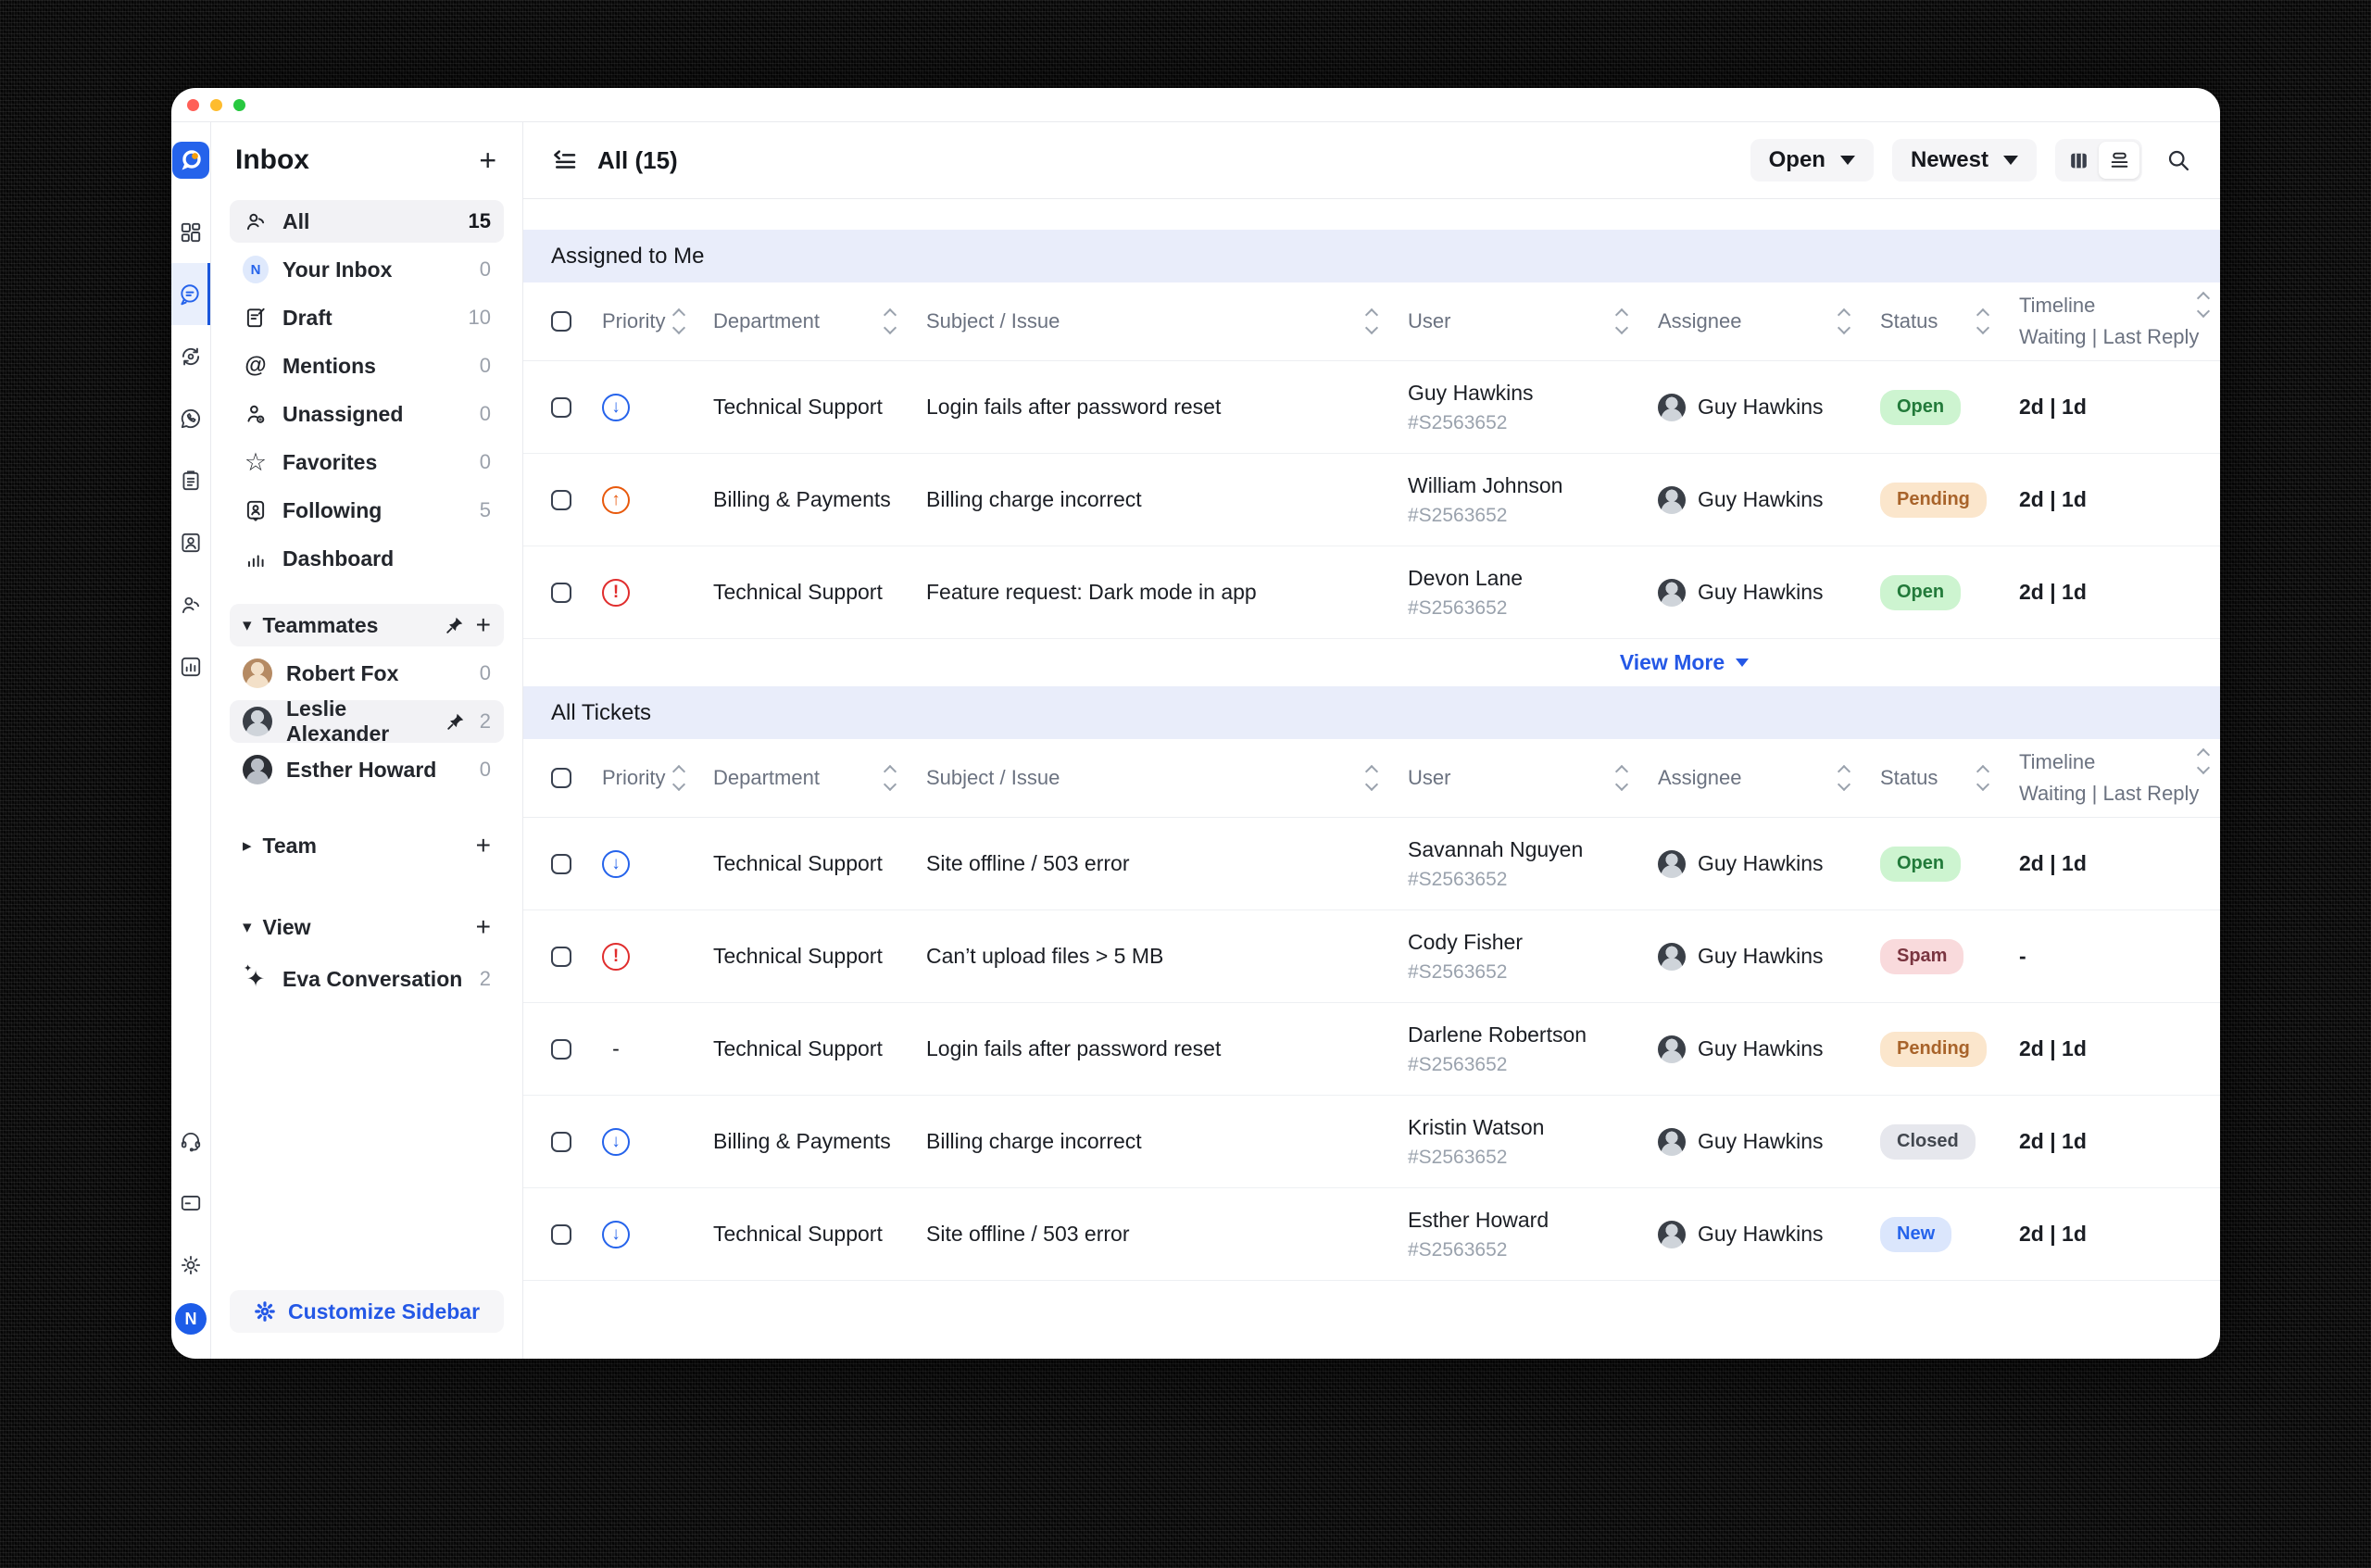  What do you see at coordinates (483, 625) in the screenshot?
I see `add-teammate-button: +` at bounding box center [483, 625].